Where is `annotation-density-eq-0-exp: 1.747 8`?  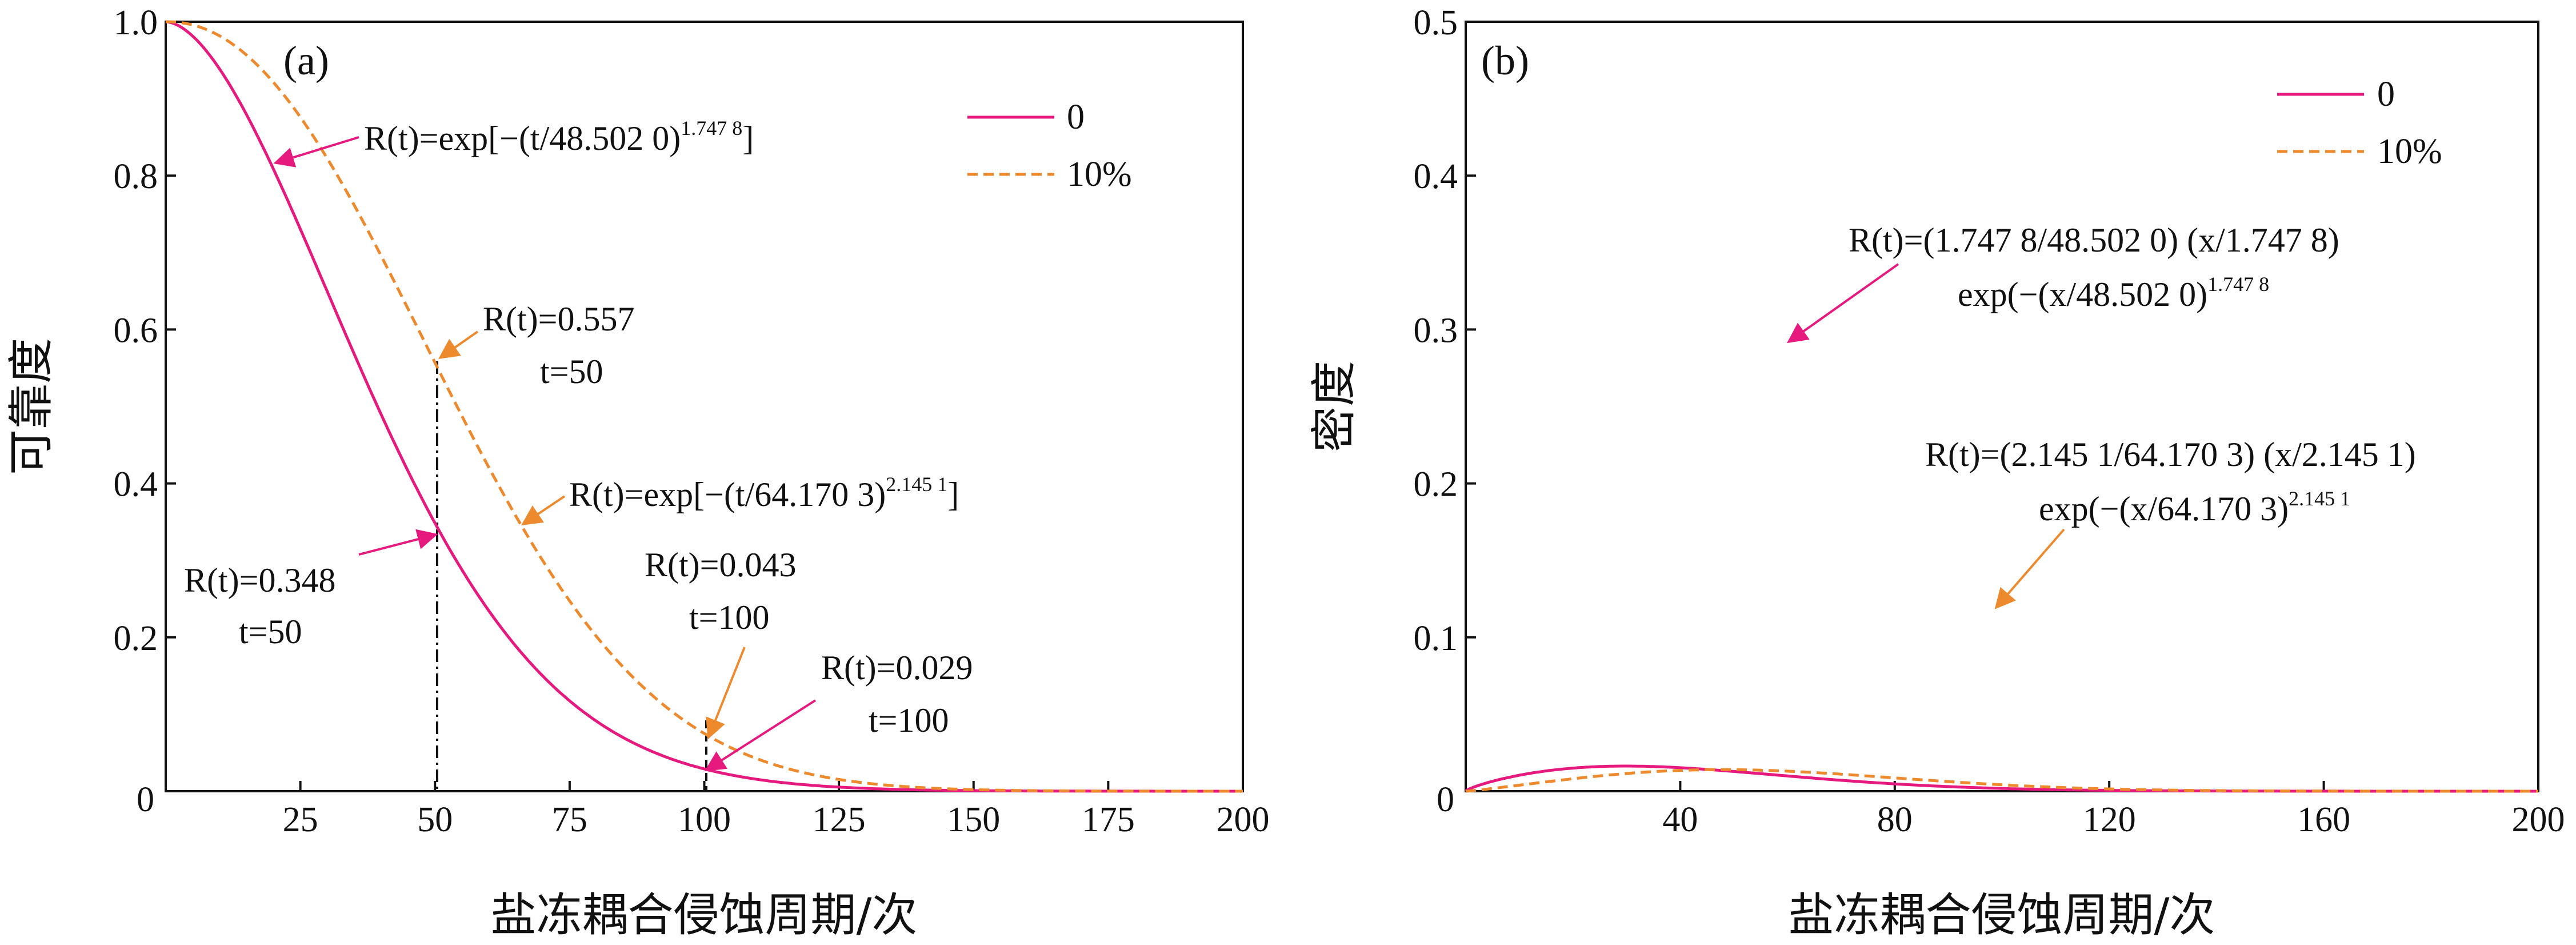
annotation-density-eq-0-exp: 1.747 8 is located at coordinates (2238, 284).